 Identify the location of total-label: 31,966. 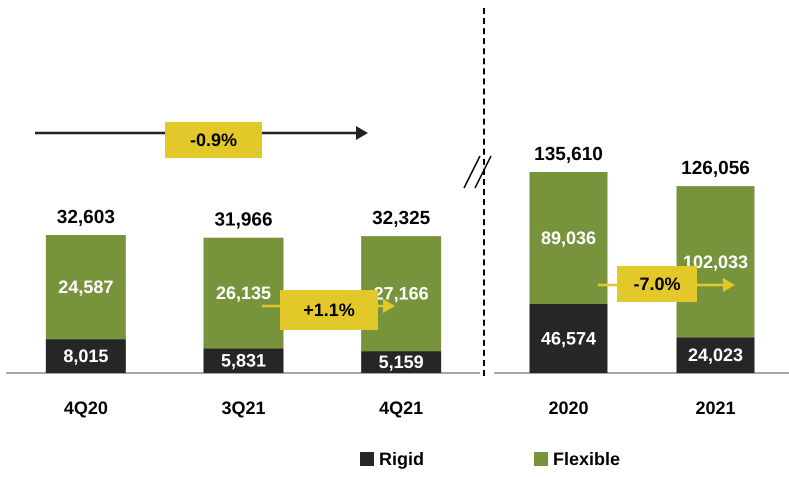
(243, 220).